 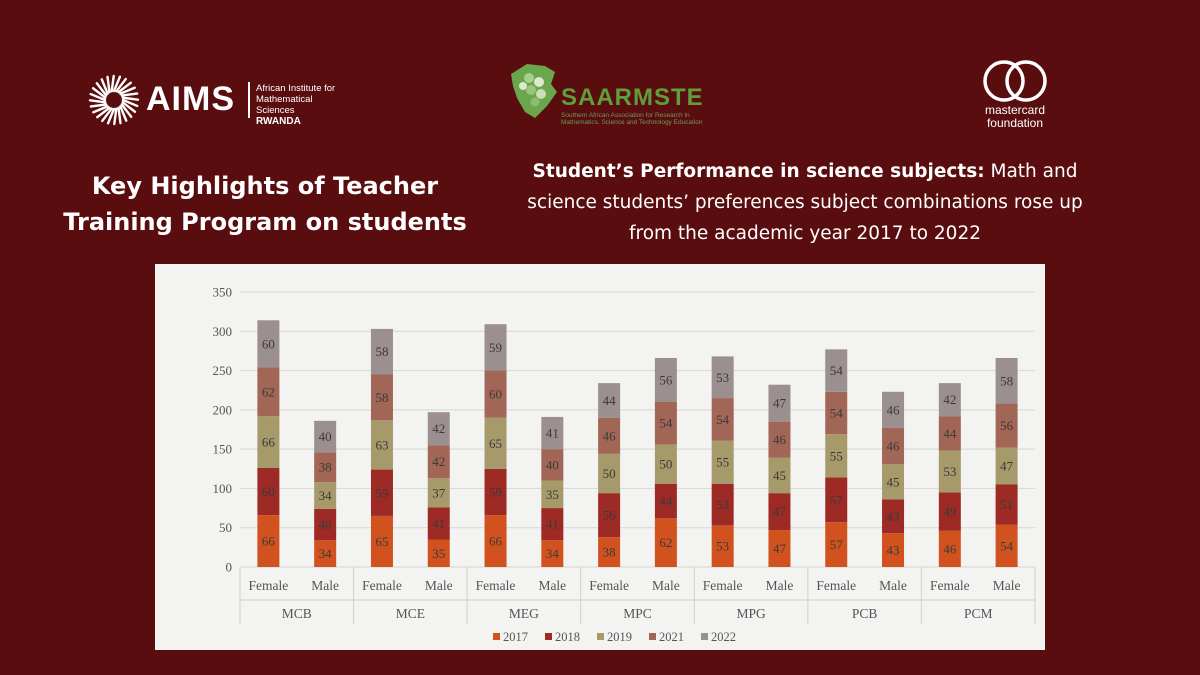 I want to click on mastercard-foundation-logo: mastercard foundation, so click(x=1015, y=97).